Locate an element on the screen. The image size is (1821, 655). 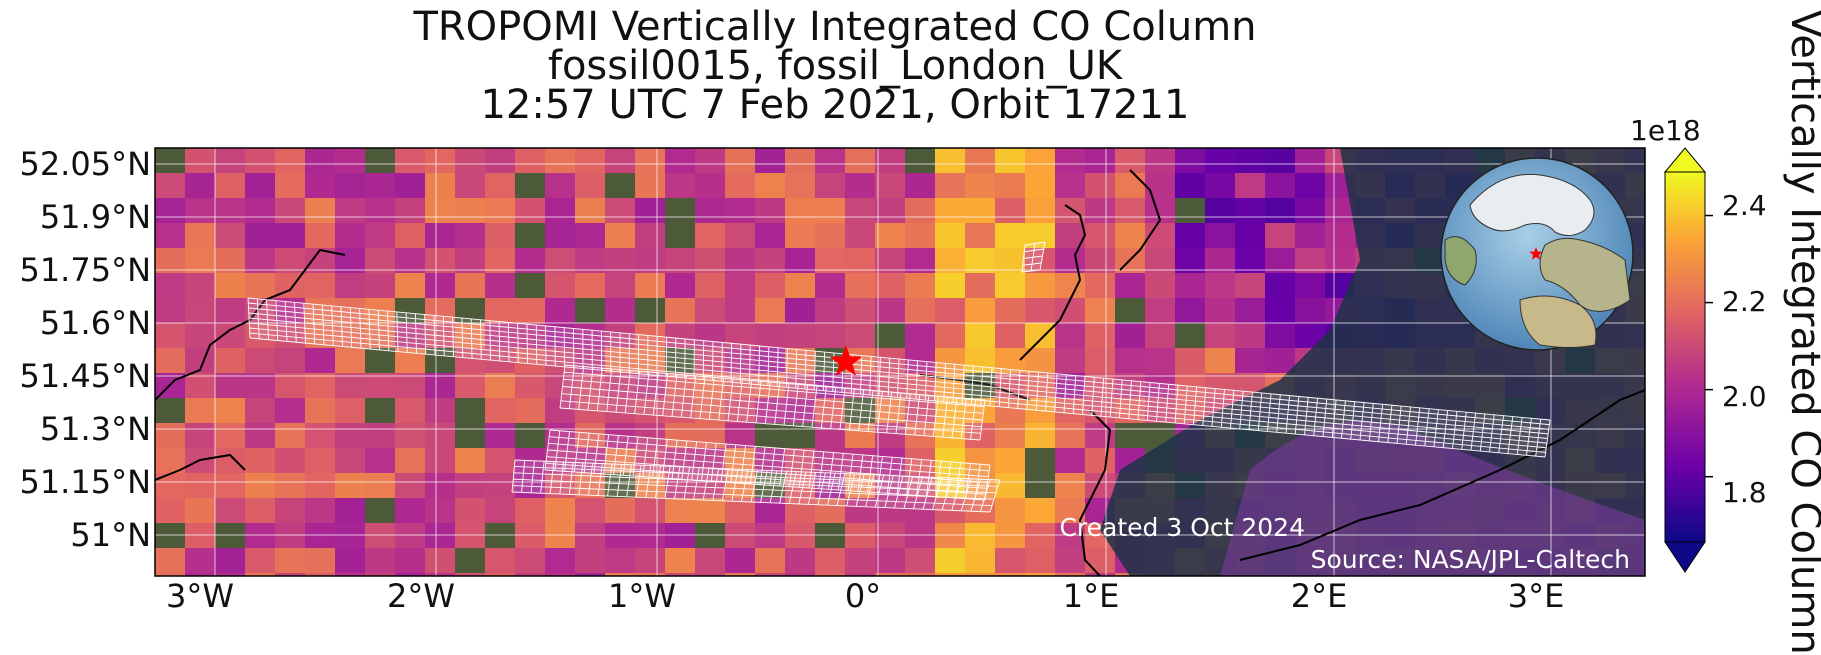
colorbar-max-extend is located at coordinates (1685, 160).